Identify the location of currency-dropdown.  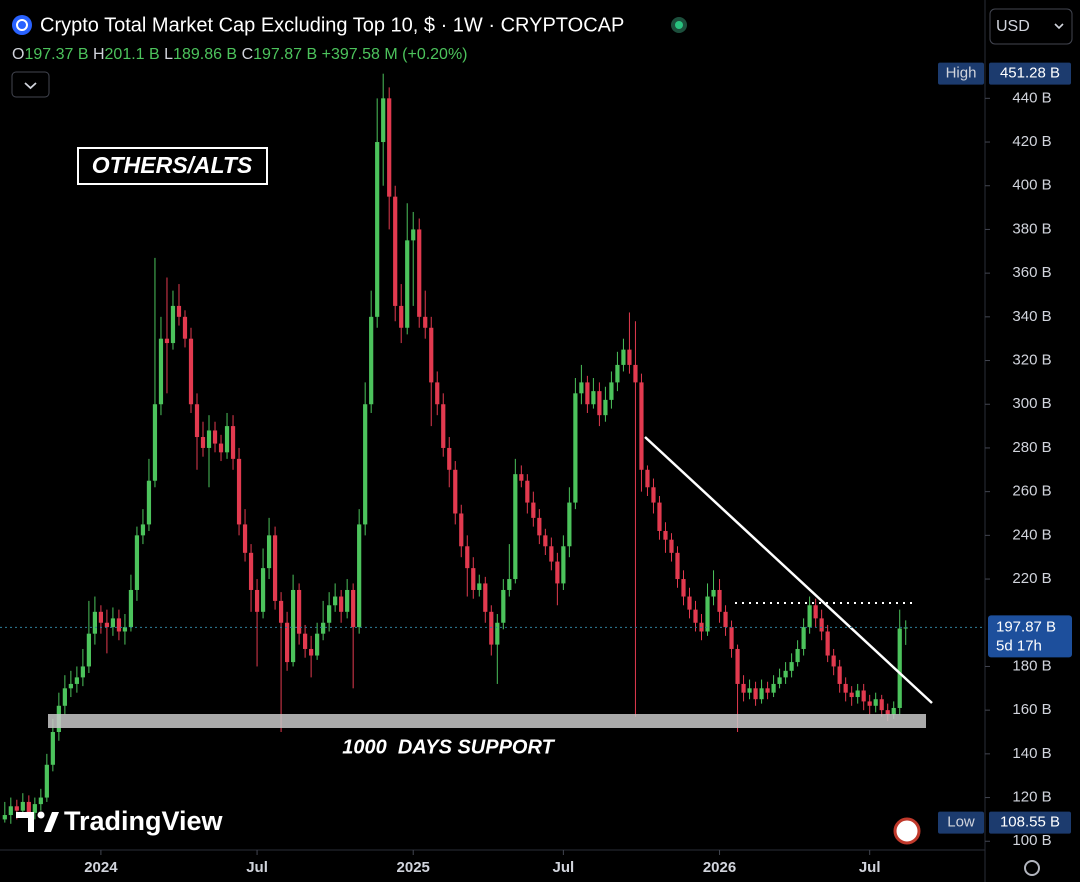
(1031, 26).